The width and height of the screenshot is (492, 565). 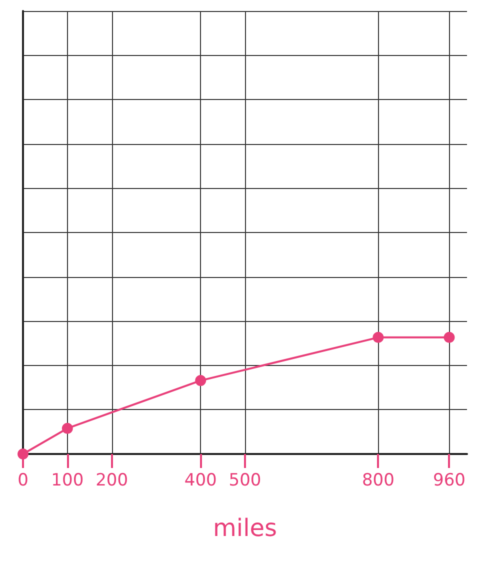 What do you see at coordinates (378, 480) in the screenshot?
I see `x-tick-label: 800` at bounding box center [378, 480].